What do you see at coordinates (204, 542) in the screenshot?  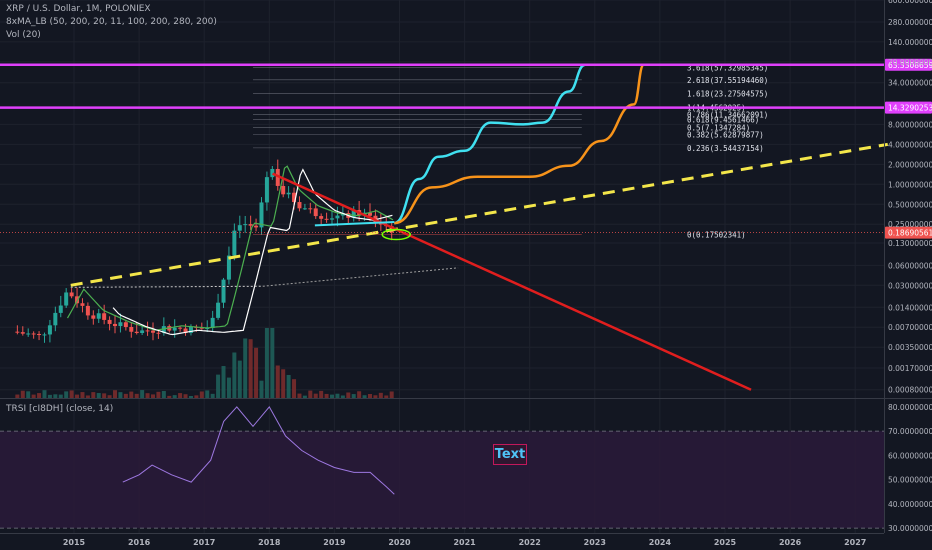 I see `year-label-2017: 2017` at bounding box center [204, 542].